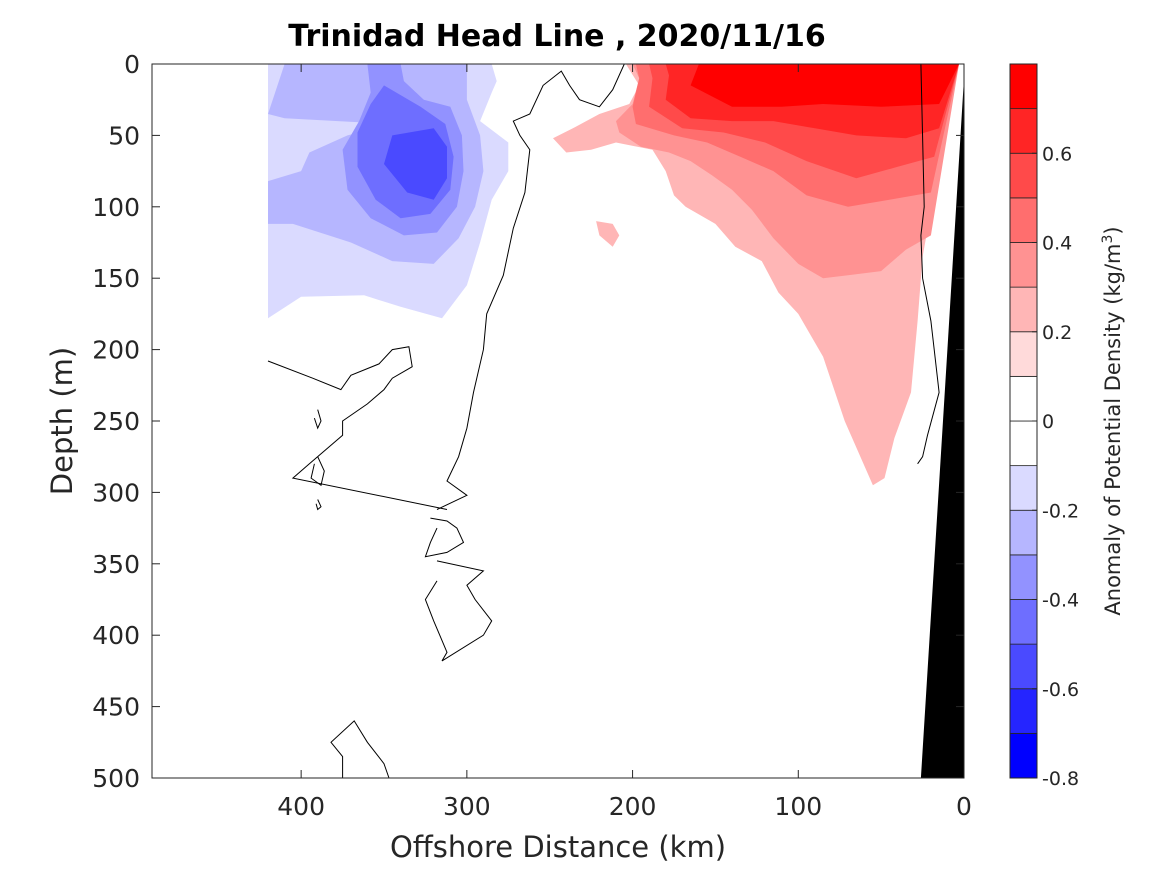 The height and width of the screenshot is (875, 1167). I want to click on bathymetry-layer, so click(942, 421).